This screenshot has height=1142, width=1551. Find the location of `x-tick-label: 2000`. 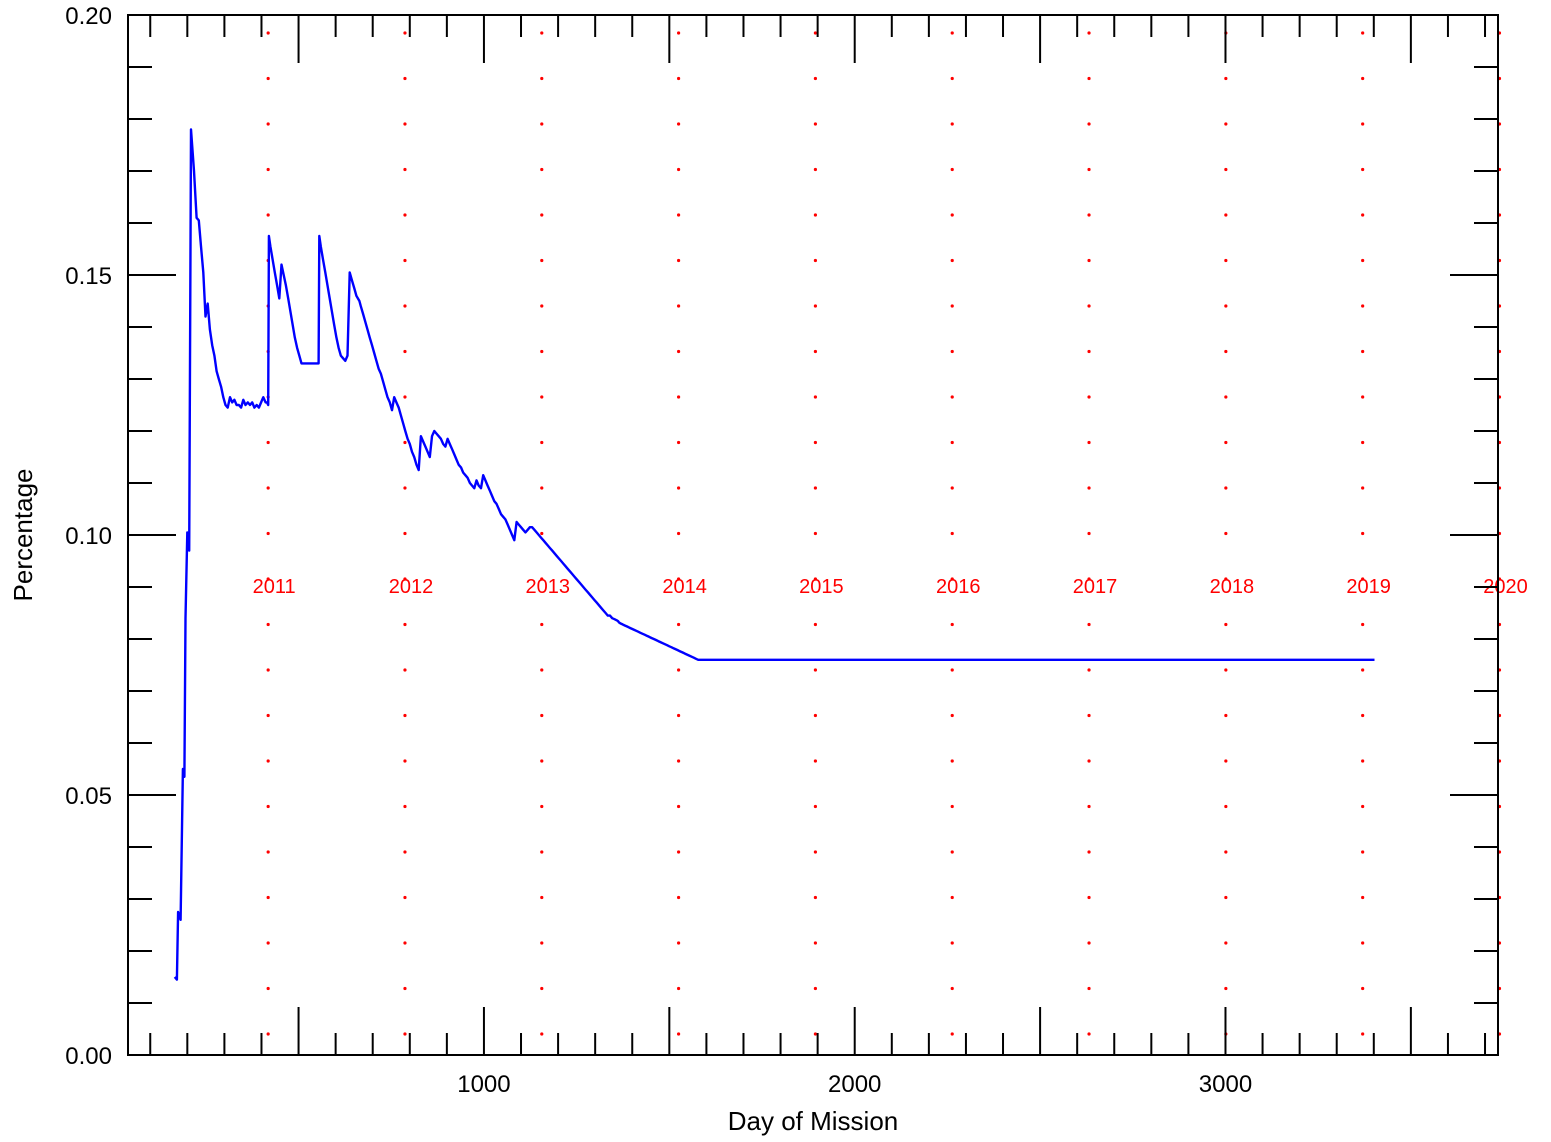

x-tick-label: 2000 is located at coordinates (854, 1084).